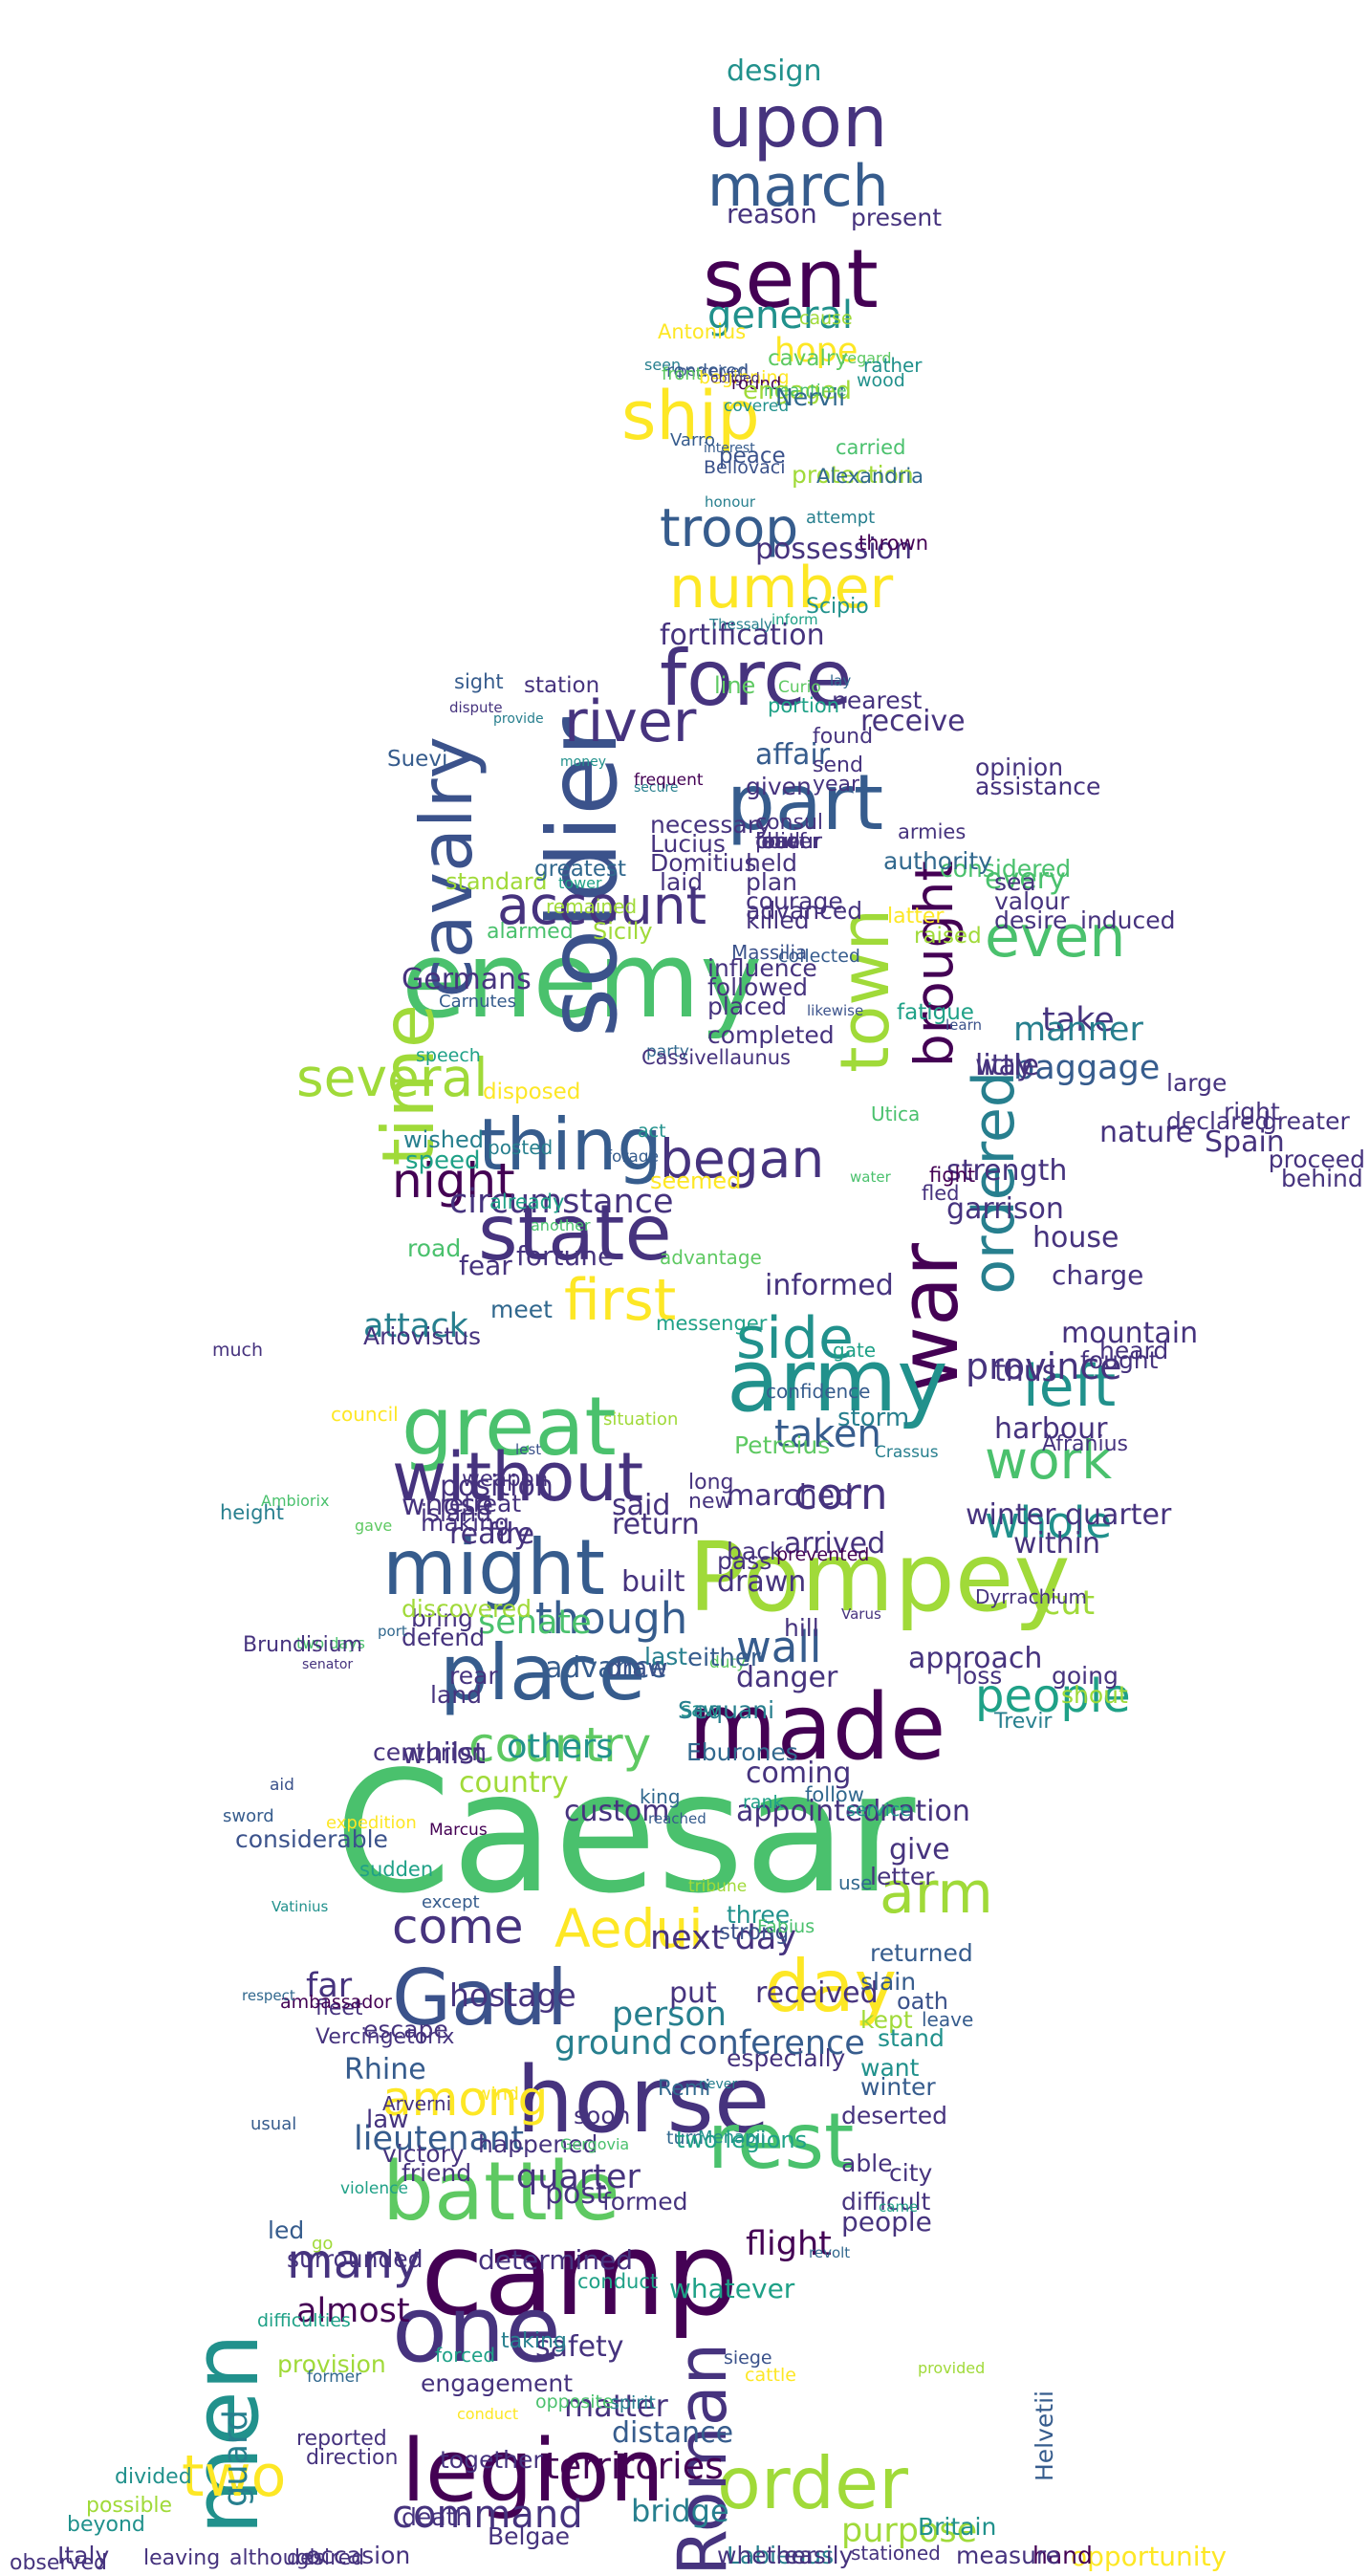 The height and width of the screenshot is (2576, 1369). Describe the element at coordinates (300, 1906) in the screenshot. I see `word-vatinius: Vatinius` at that location.